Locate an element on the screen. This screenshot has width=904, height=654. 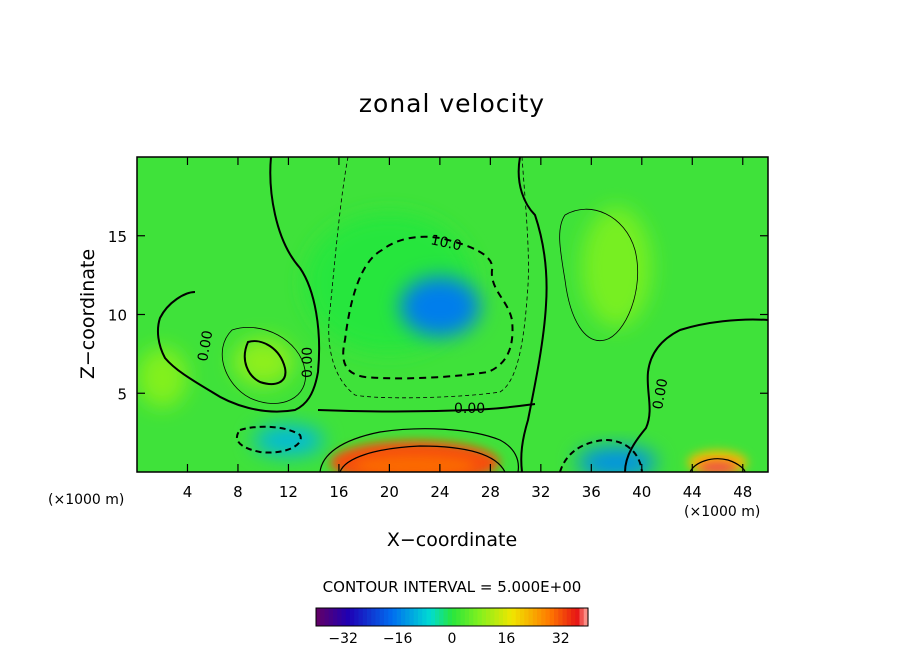
colorbar-tick-label: 16 is located at coordinates (506, 639).